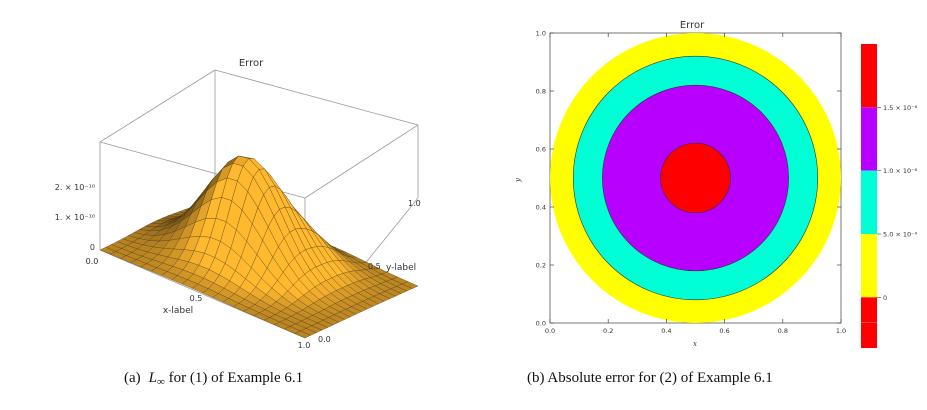 This screenshot has height=410, width=927. Describe the element at coordinates (666, 331) in the screenshot. I see `x-tick-label: 0.4` at that location.